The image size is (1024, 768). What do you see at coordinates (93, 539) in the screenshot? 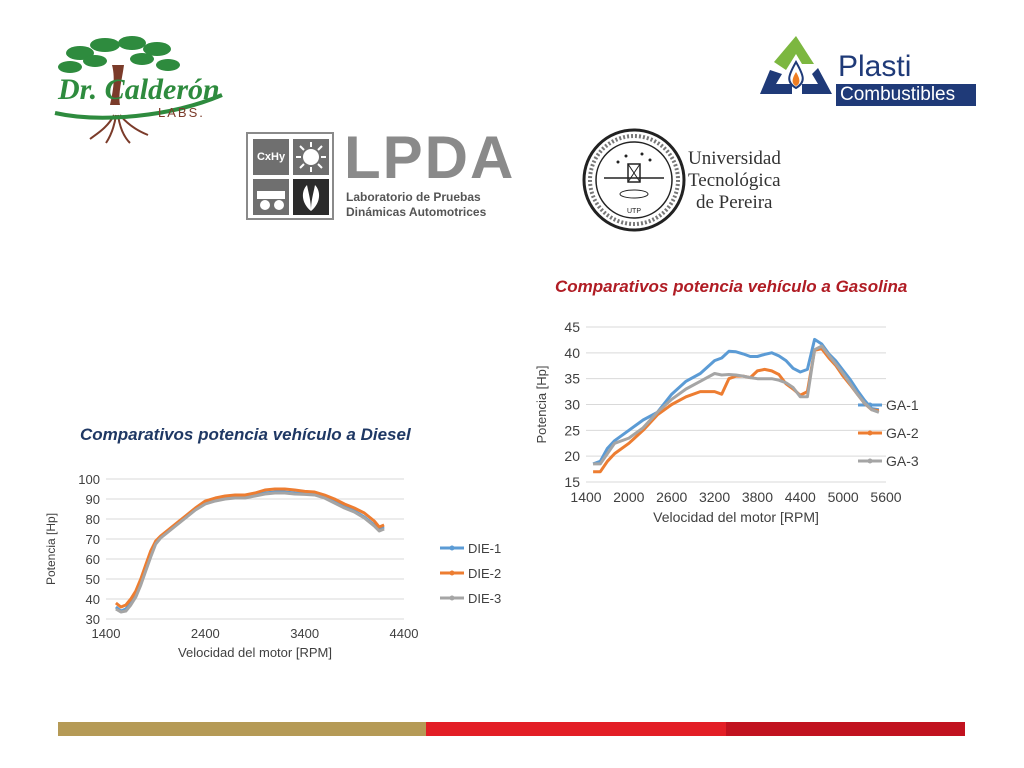
I see `die-y-tick-label: 70` at bounding box center [93, 539].